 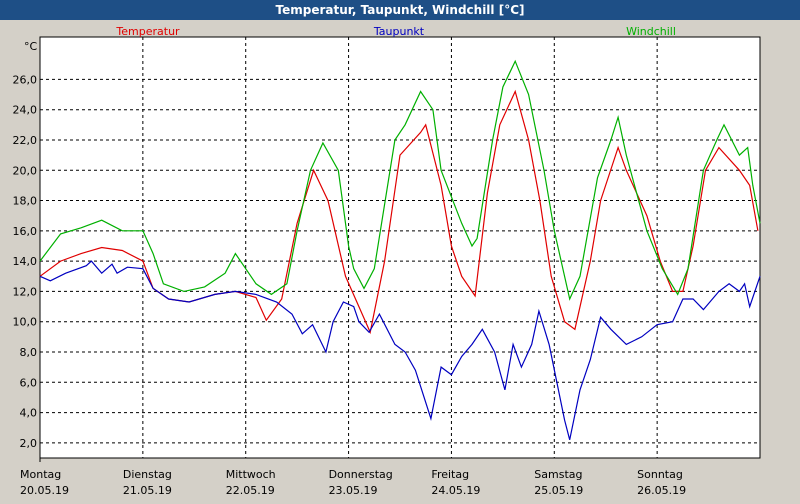 What do you see at coordinates (29, 413) in the screenshot?
I see `y-tick-label: 4,0` at bounding box center [29, 413].